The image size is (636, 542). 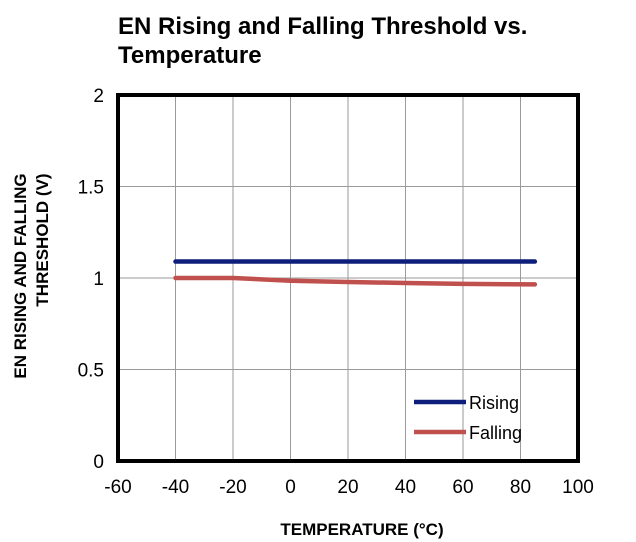 What do you see at coordinates (578, 487) in the screenshot?
I see `x-tick-label: 100` at bounding box center [578, 487].